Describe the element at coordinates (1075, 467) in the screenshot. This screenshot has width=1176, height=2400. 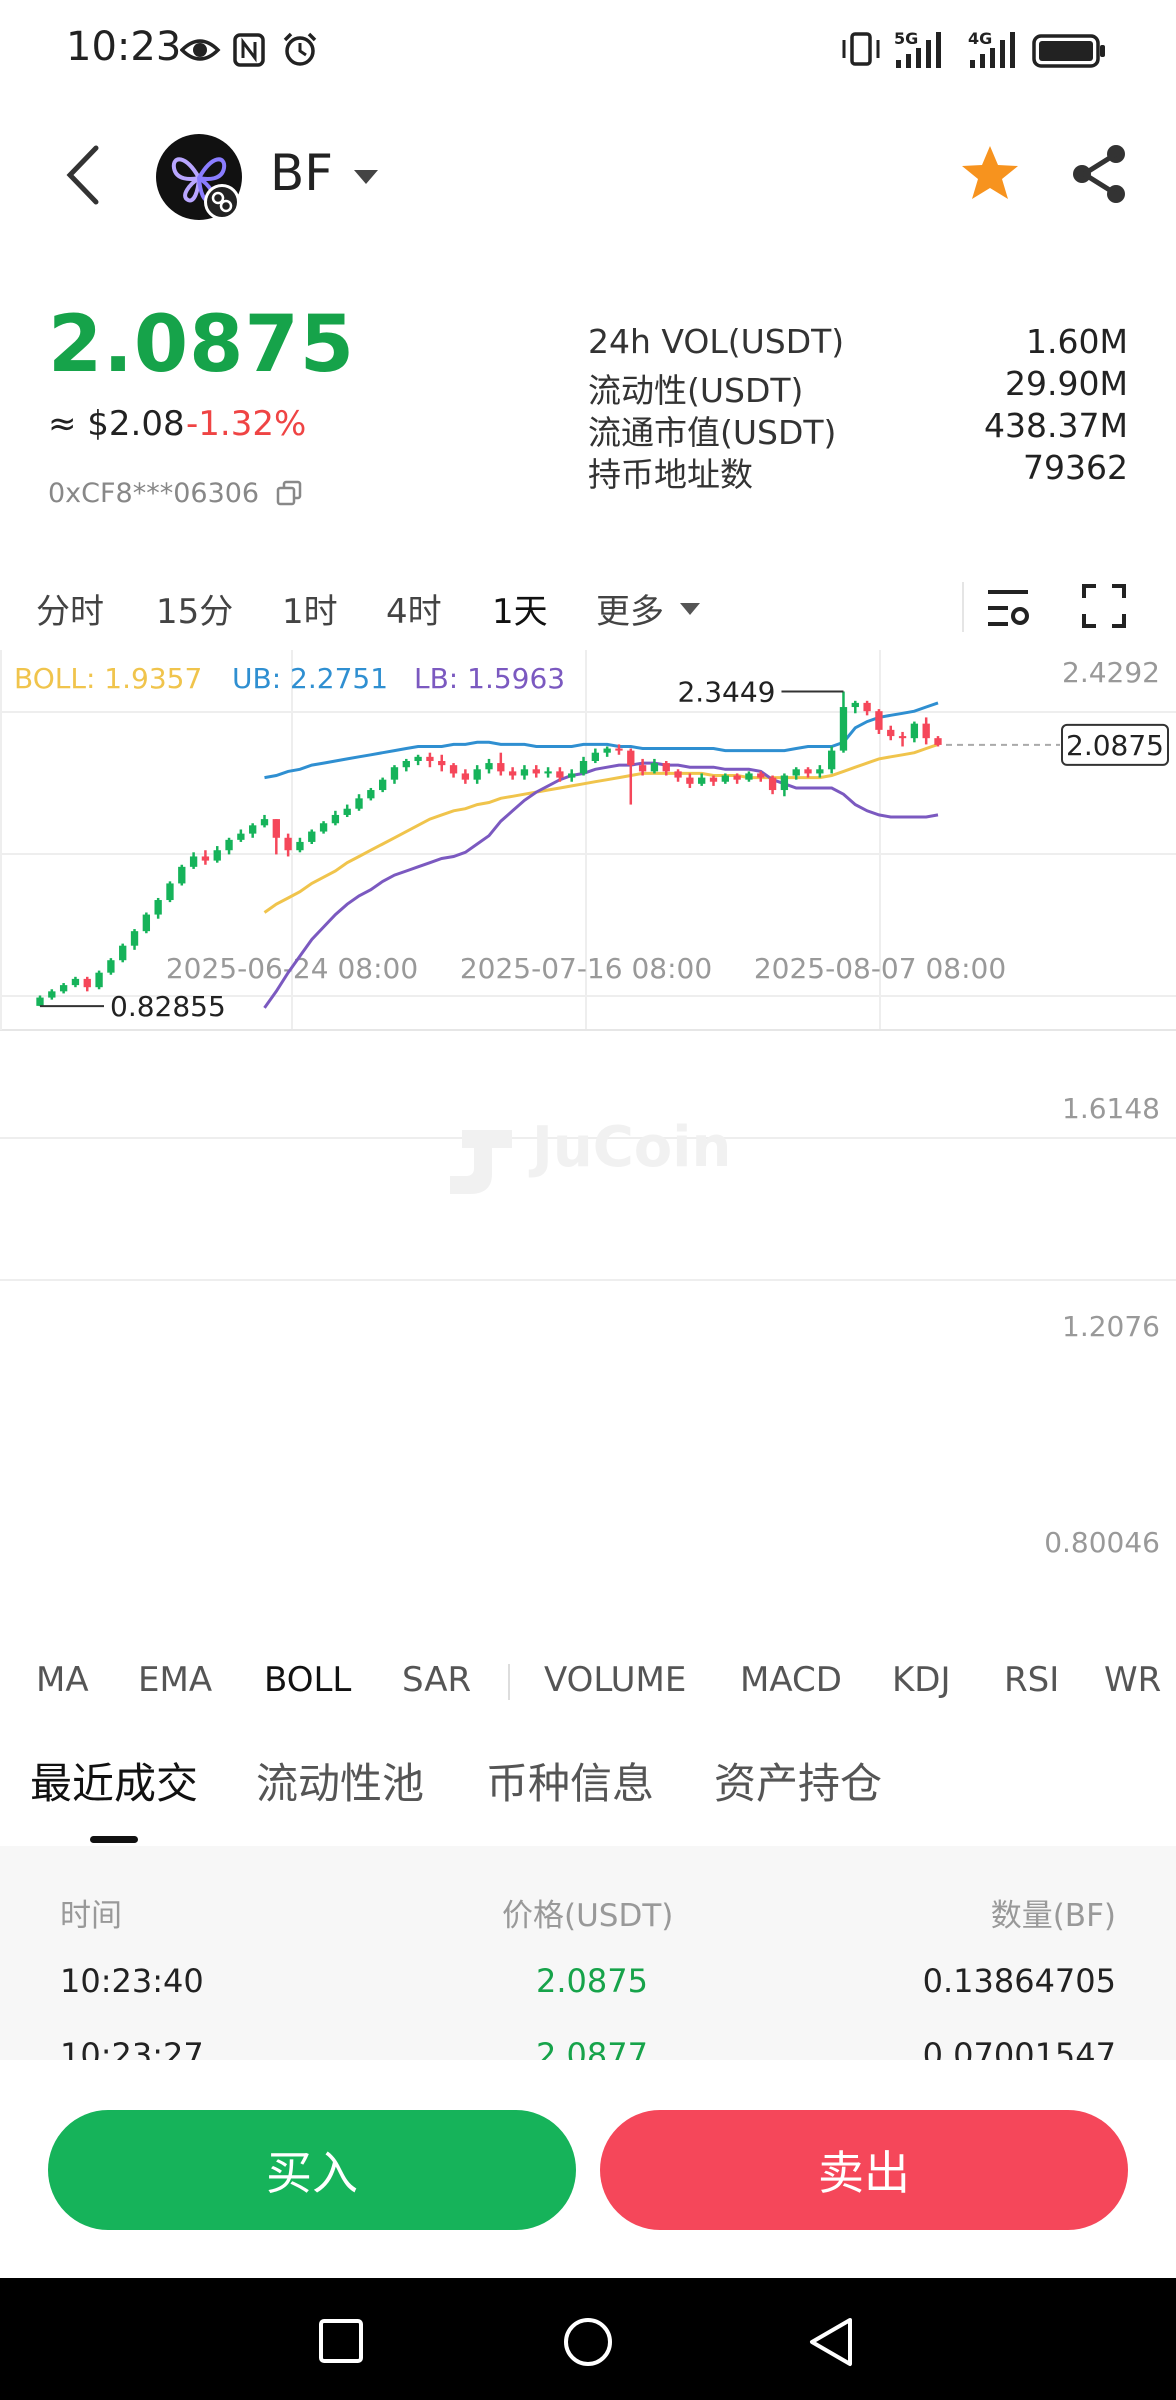
I see `stat-value: 79362` at that location.